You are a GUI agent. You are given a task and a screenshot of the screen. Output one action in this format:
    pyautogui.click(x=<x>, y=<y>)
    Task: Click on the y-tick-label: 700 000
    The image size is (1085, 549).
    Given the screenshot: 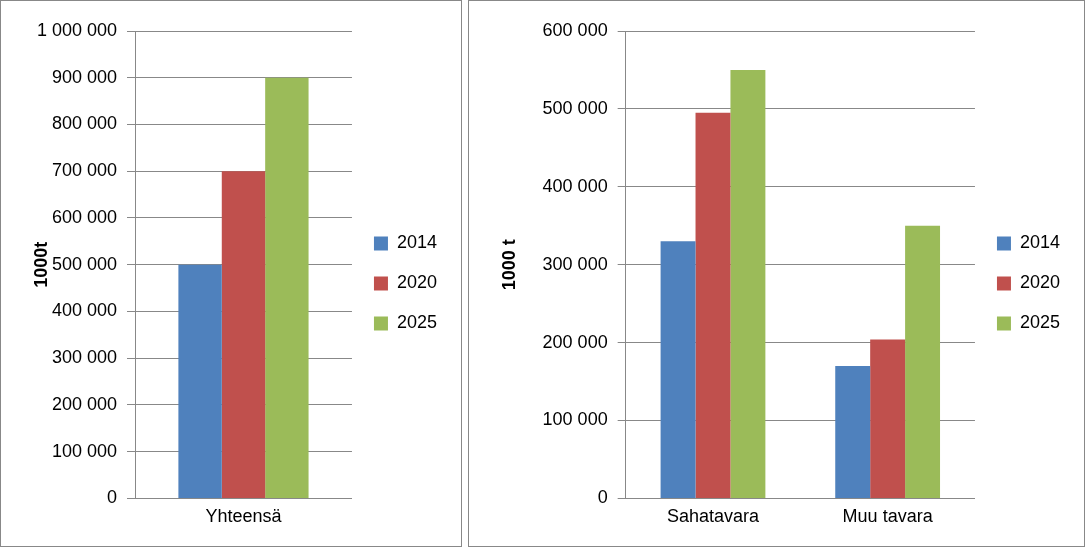 What is the action you would take?
    pyautogui.click(x=84, y=170)
    